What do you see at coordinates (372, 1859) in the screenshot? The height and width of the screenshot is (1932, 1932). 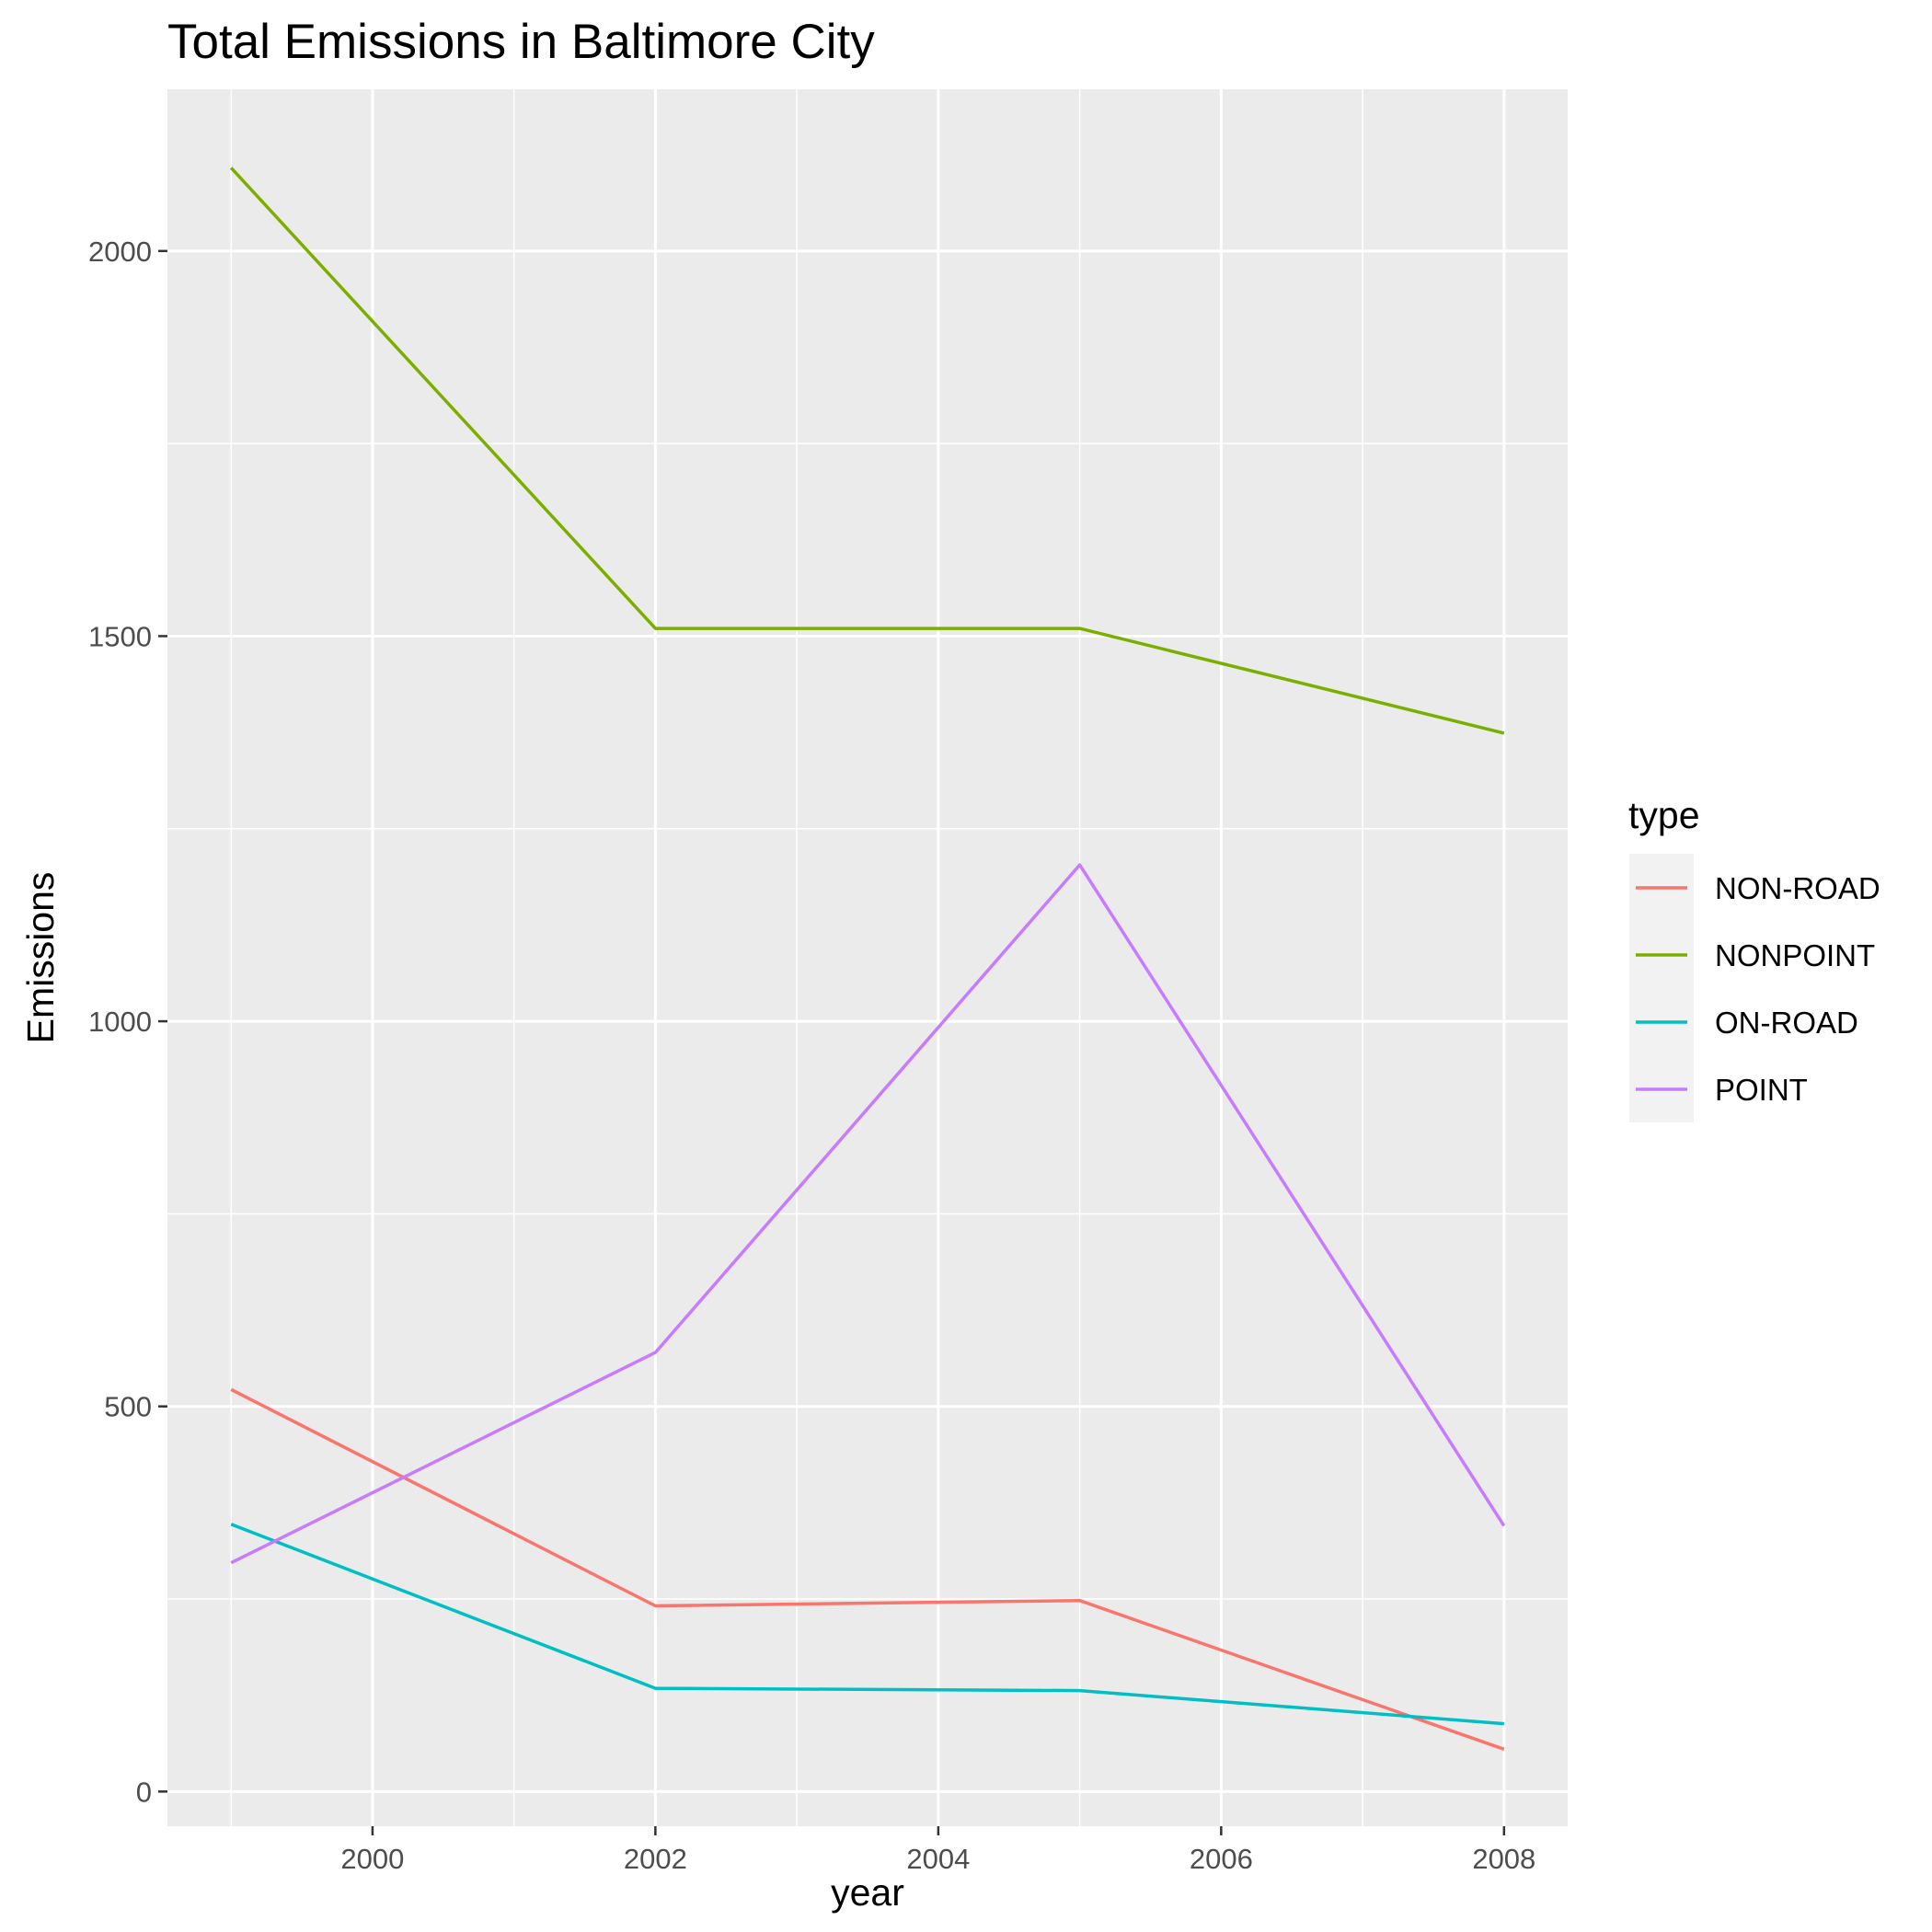 I see `x-tick-label: 2000` at bounding box center [372, 1859].